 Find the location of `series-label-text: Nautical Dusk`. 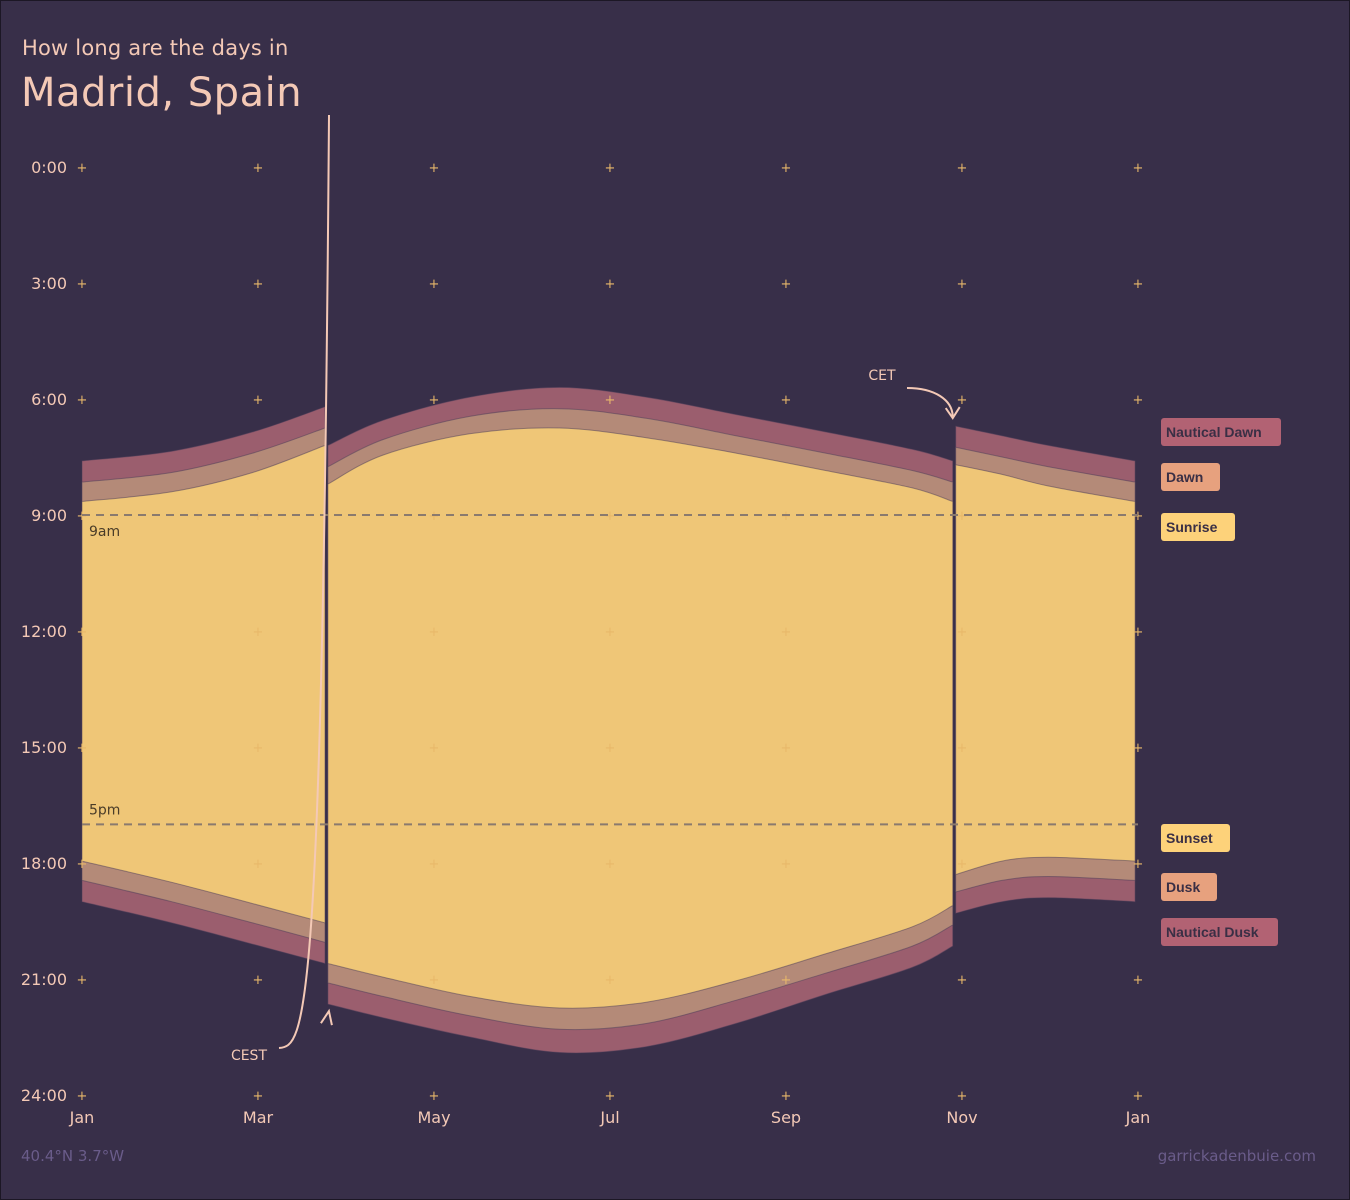

series-label-text: Nautical Dusk is located at coordinates (1212, 932).